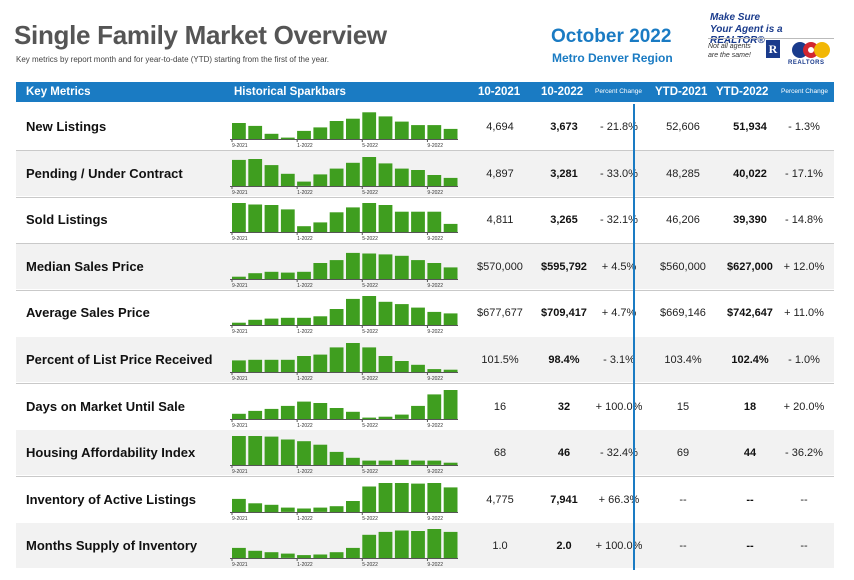 The height and width of the screenshot is (580, 854). Describe the element at coordinates (735, 17) in the screenshot. I see `brand-line1: Make Sure` at that location.